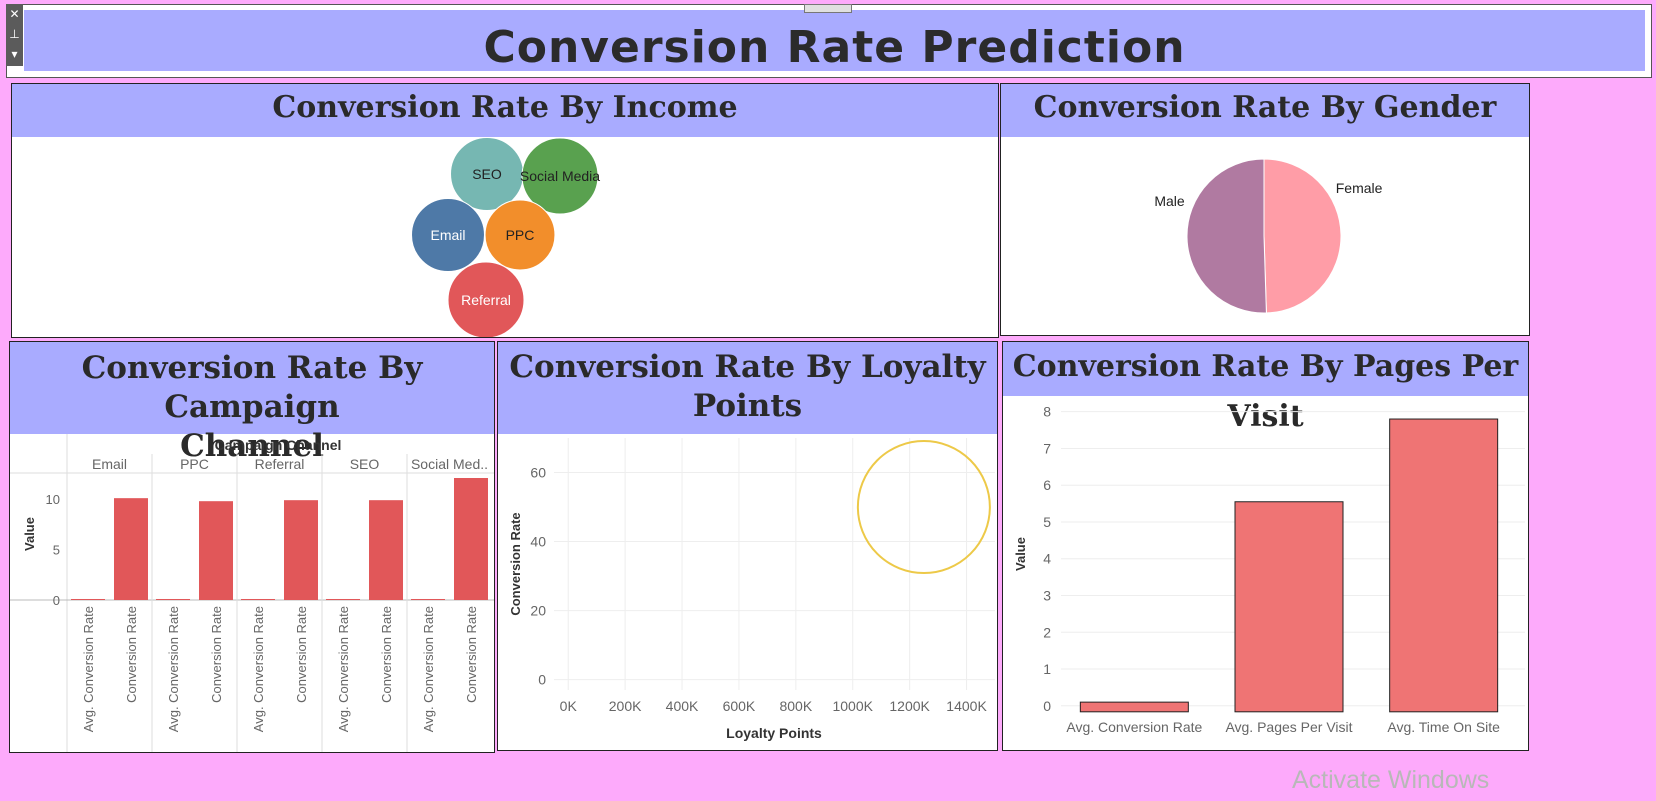  I want to click on dashboard-title-background: Conversion Rate Prediction, so click(834, 41).